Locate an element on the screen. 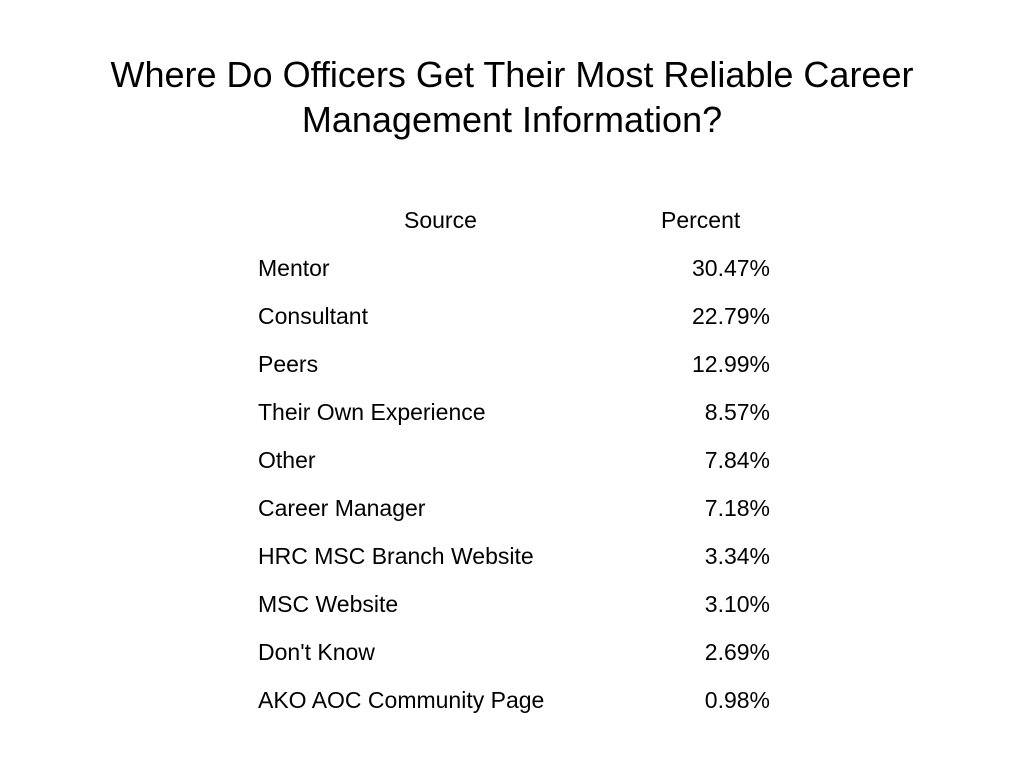 This screenshot has height=768, width=1024. table-row: Their Own Experience 8.57% is located at coordinates (514, 418).